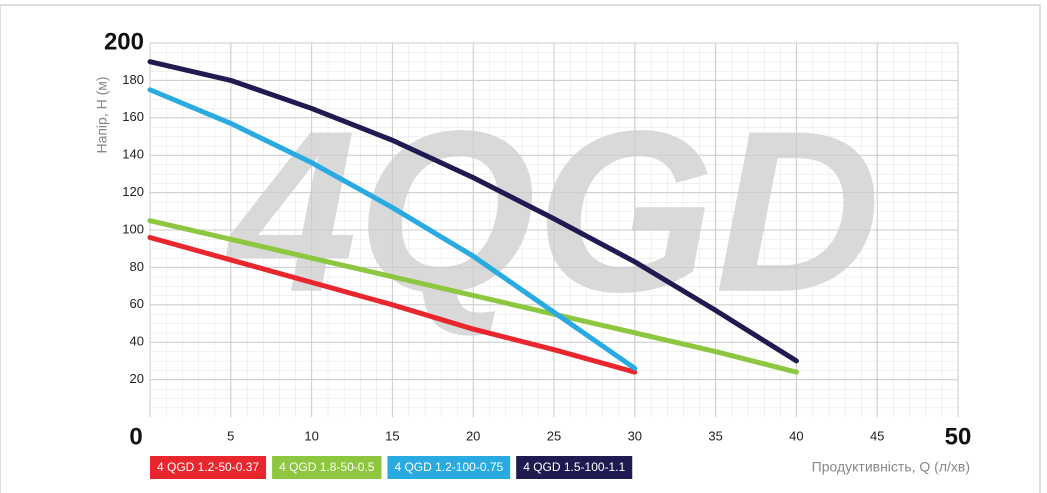 This screenshot has width=1047, height=493. I want to click on y-tick-label: 40, so click(137, 341).